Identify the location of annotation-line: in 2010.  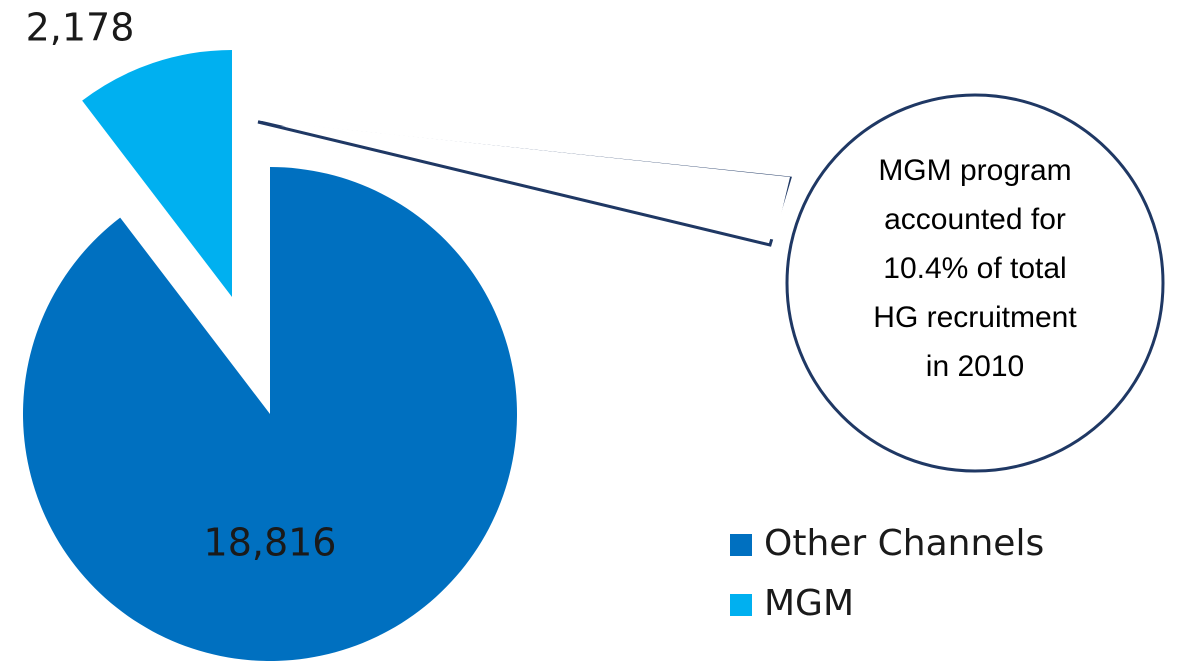
(975, 366).